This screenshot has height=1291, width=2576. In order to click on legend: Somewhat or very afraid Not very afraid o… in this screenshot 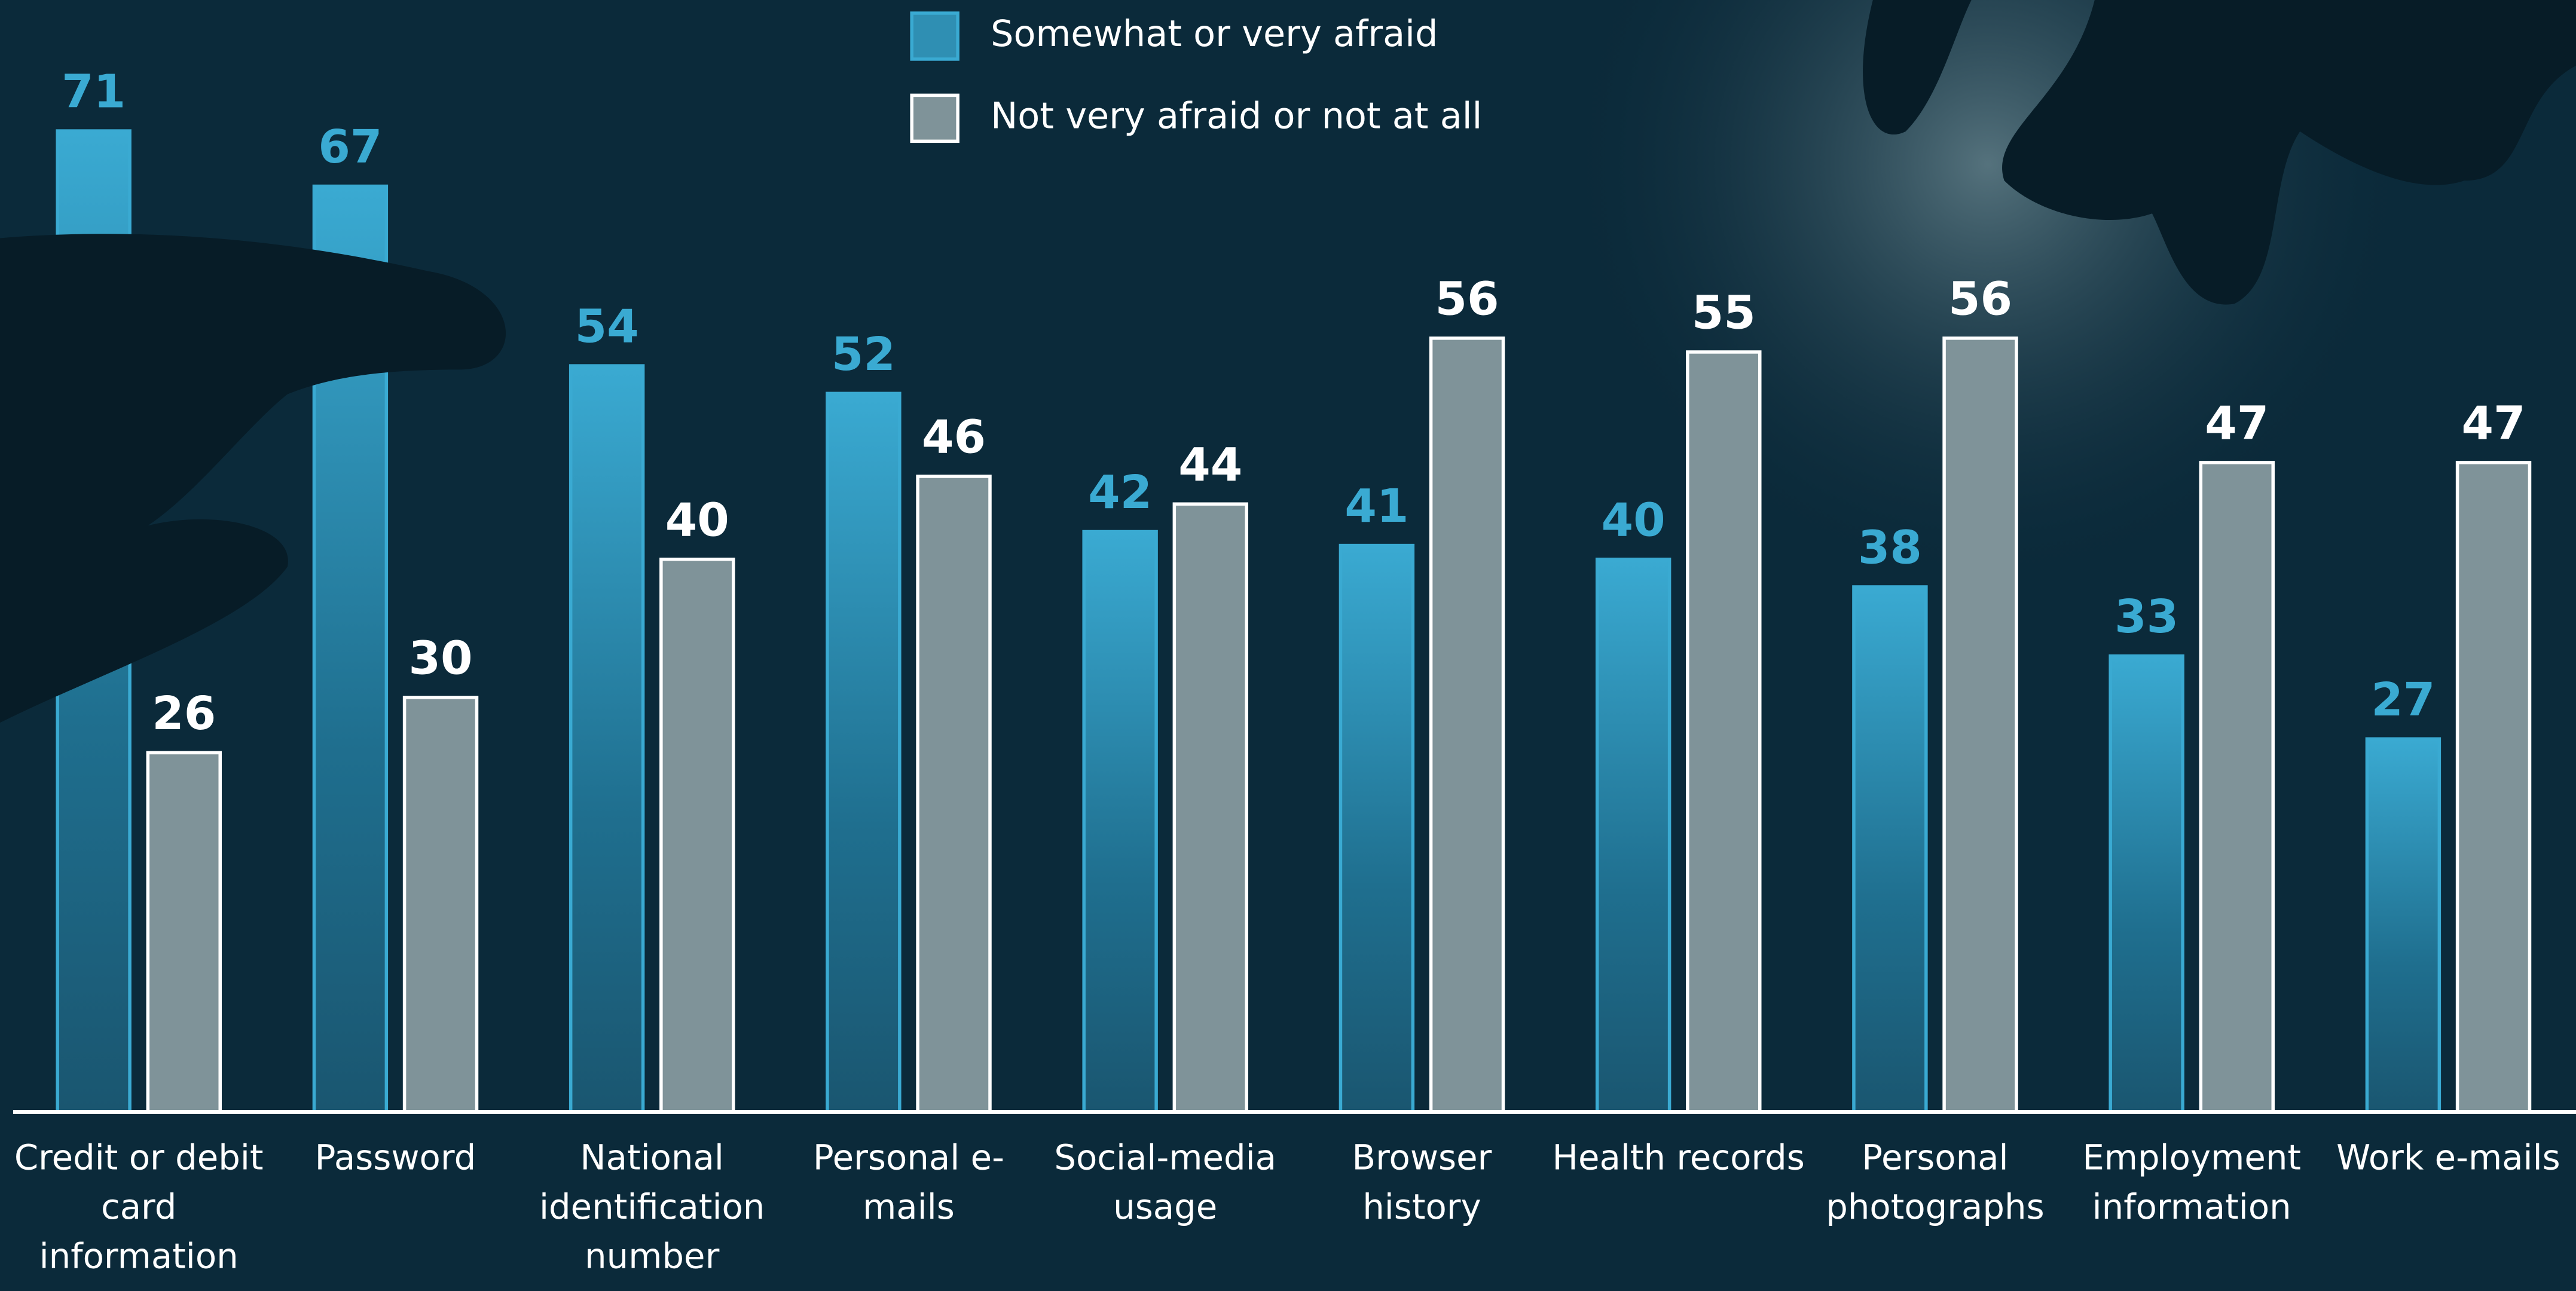, I will do `click(1196, 77)`.